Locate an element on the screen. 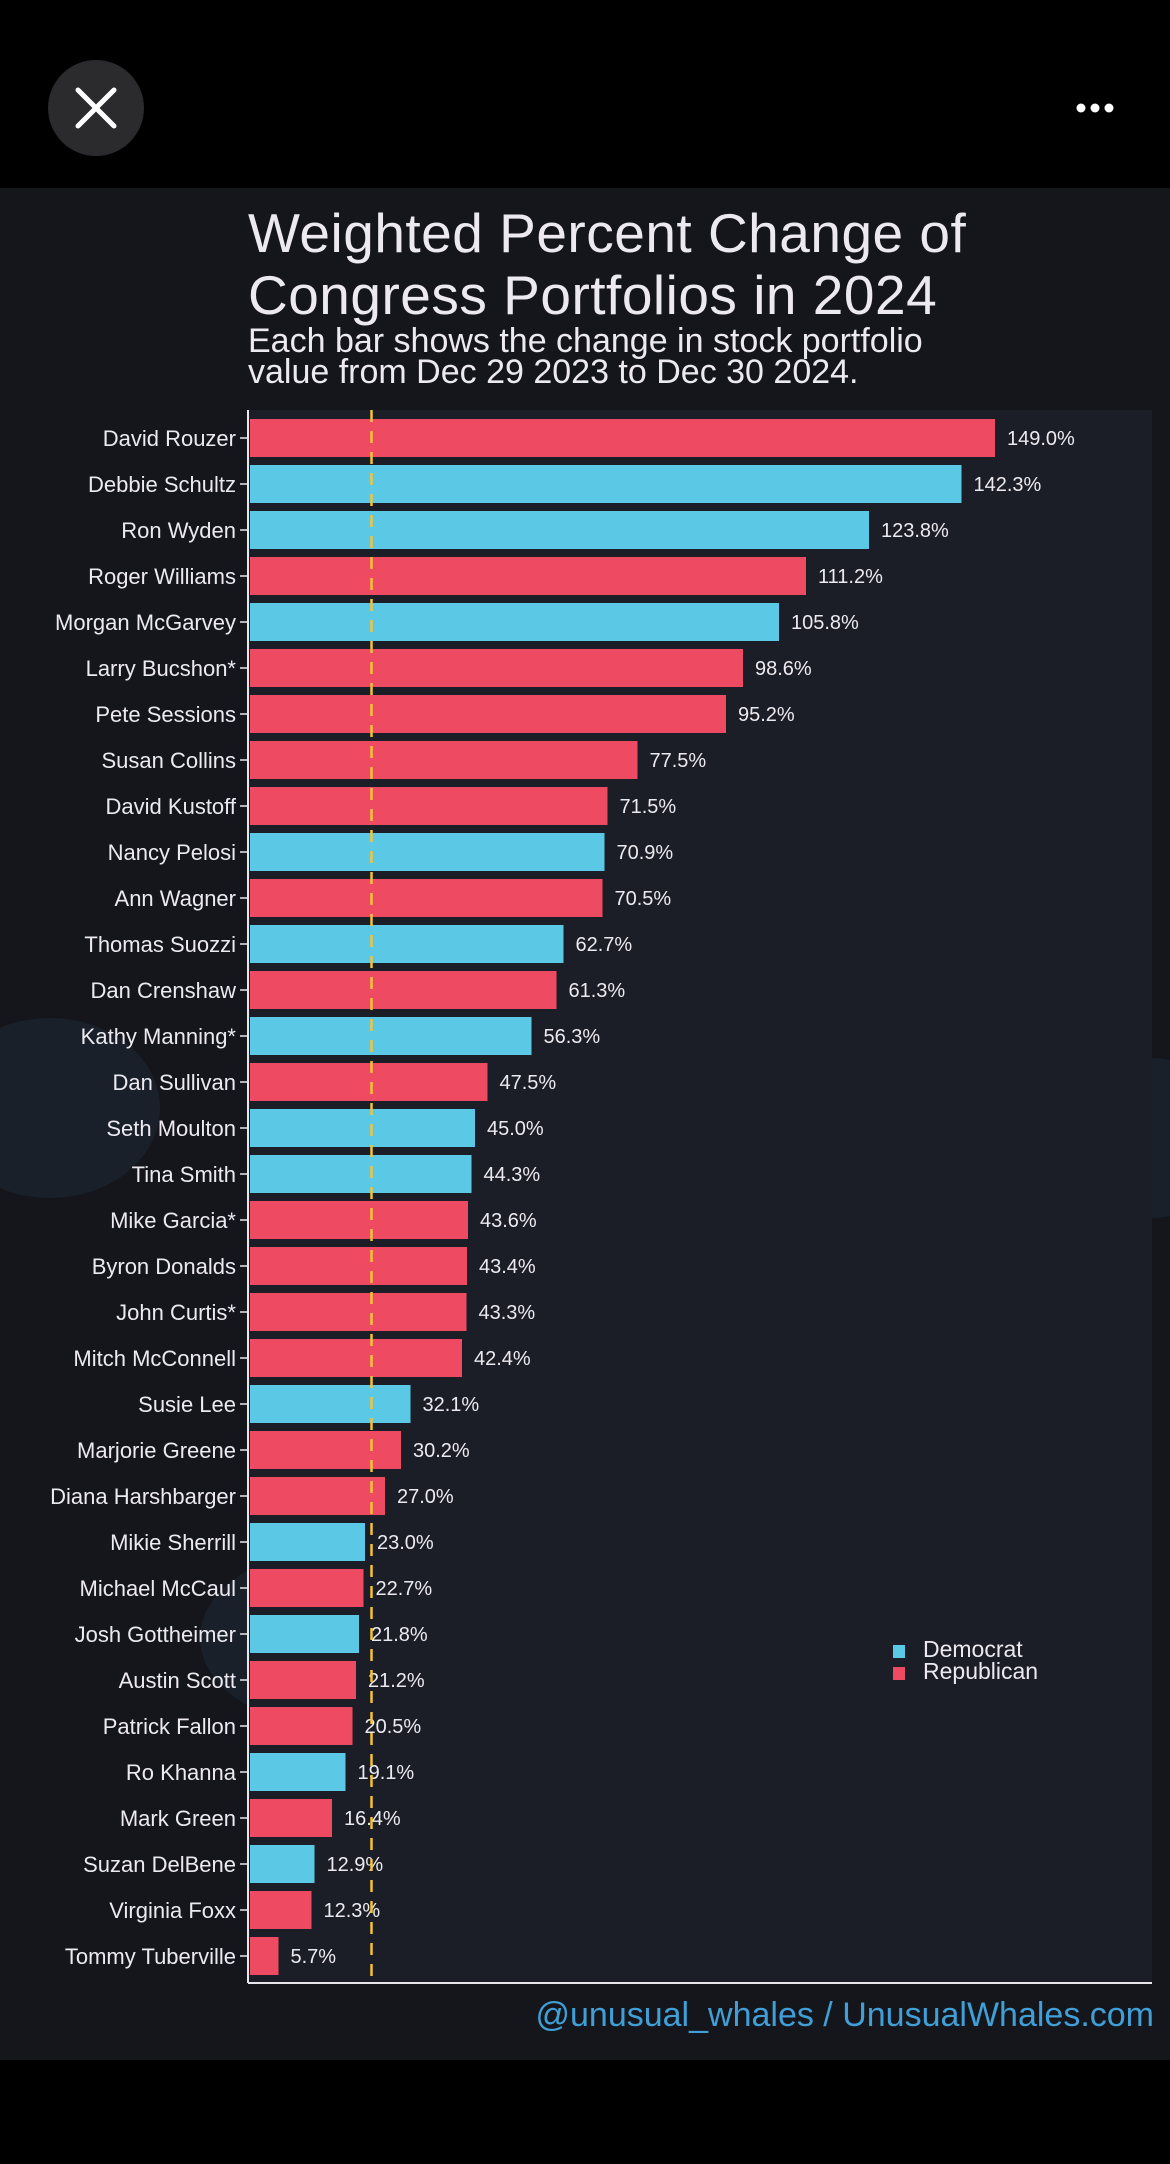  y-tick-label: Austin Scott is located at coordinates (177, 1680).